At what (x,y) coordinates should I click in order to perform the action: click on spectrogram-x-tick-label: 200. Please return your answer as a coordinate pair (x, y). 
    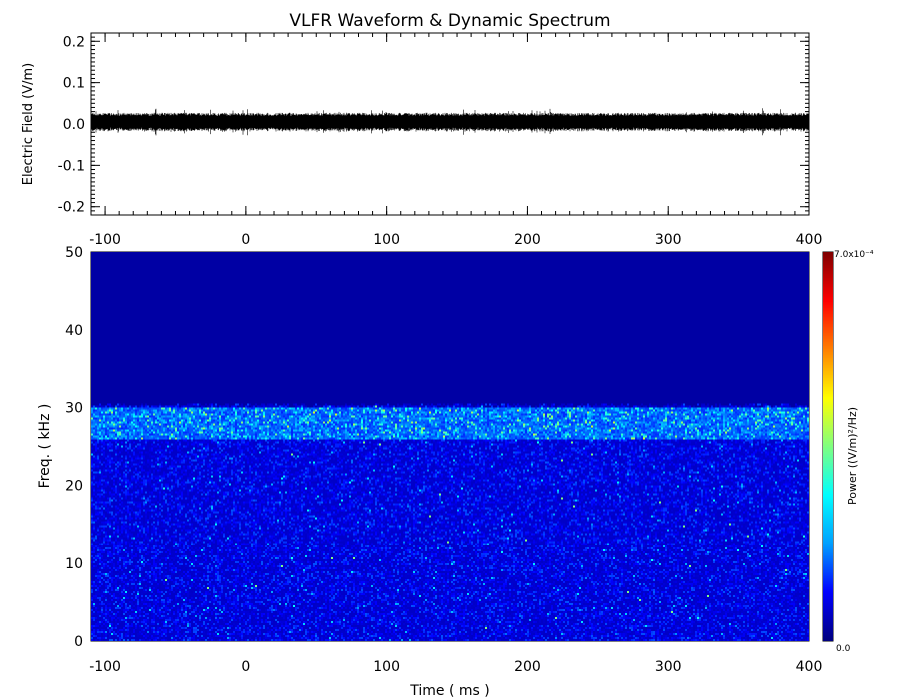
    Looking at the image, I should click on (527, 667).